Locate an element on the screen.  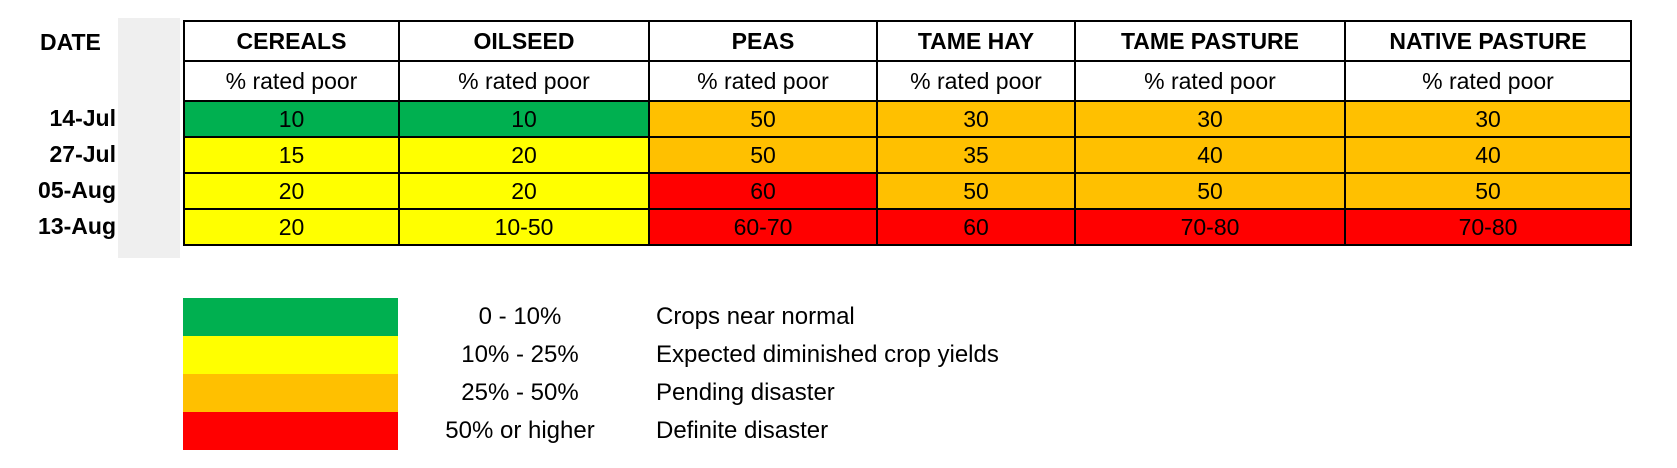
legend-description: Crops near normal is located at coordinates (755, 316).